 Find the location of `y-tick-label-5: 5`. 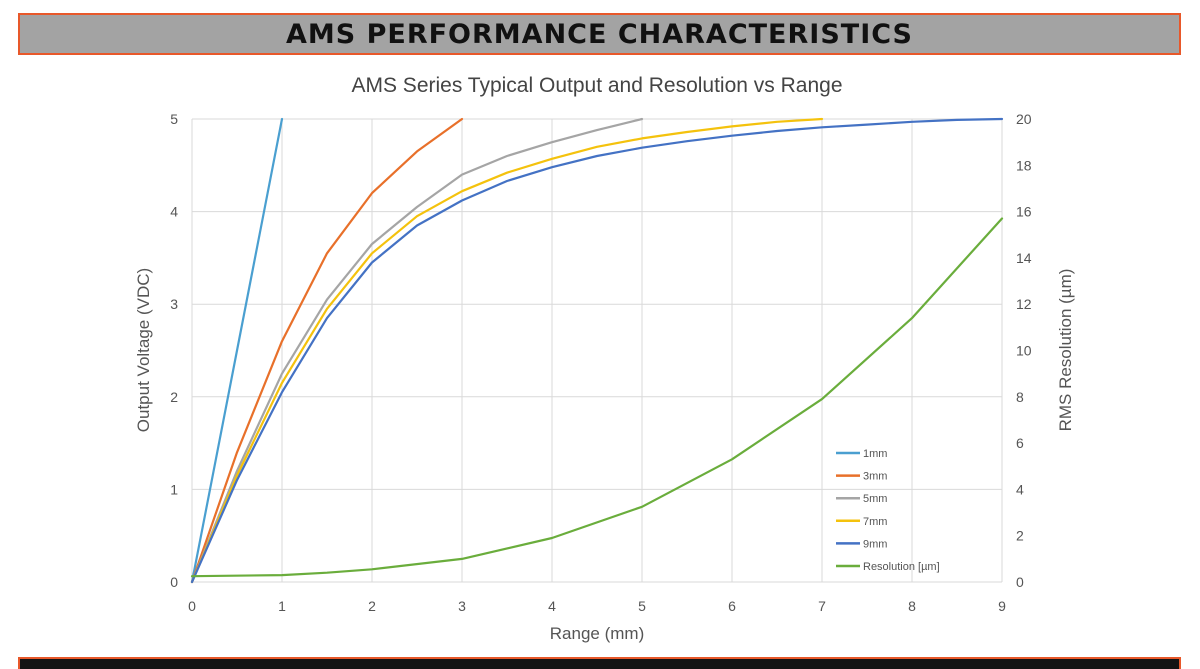

y-tick-label-5: 5 is located at coordinates (174, 119).